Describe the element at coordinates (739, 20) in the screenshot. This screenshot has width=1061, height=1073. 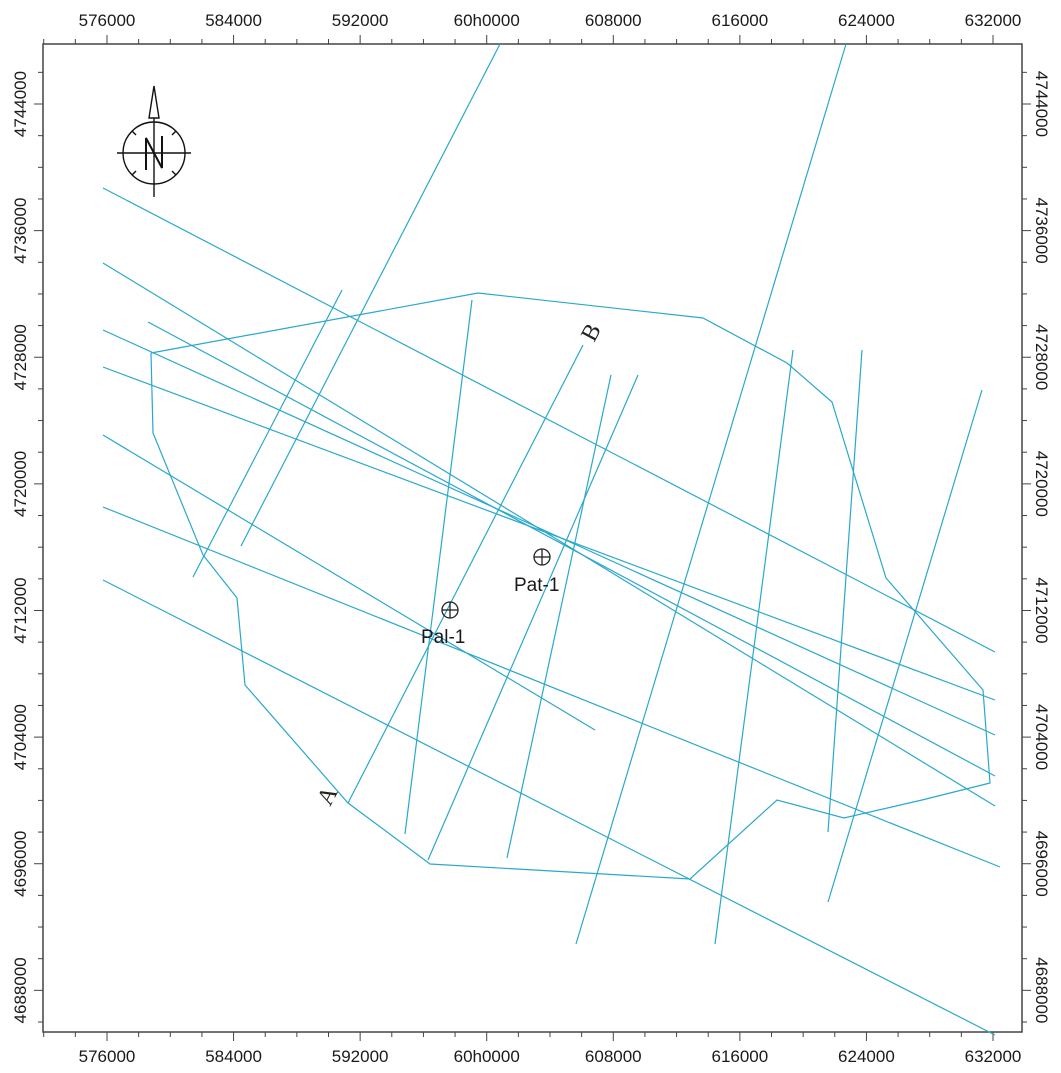
I see `x-tick-label-top: 616000` at that location.